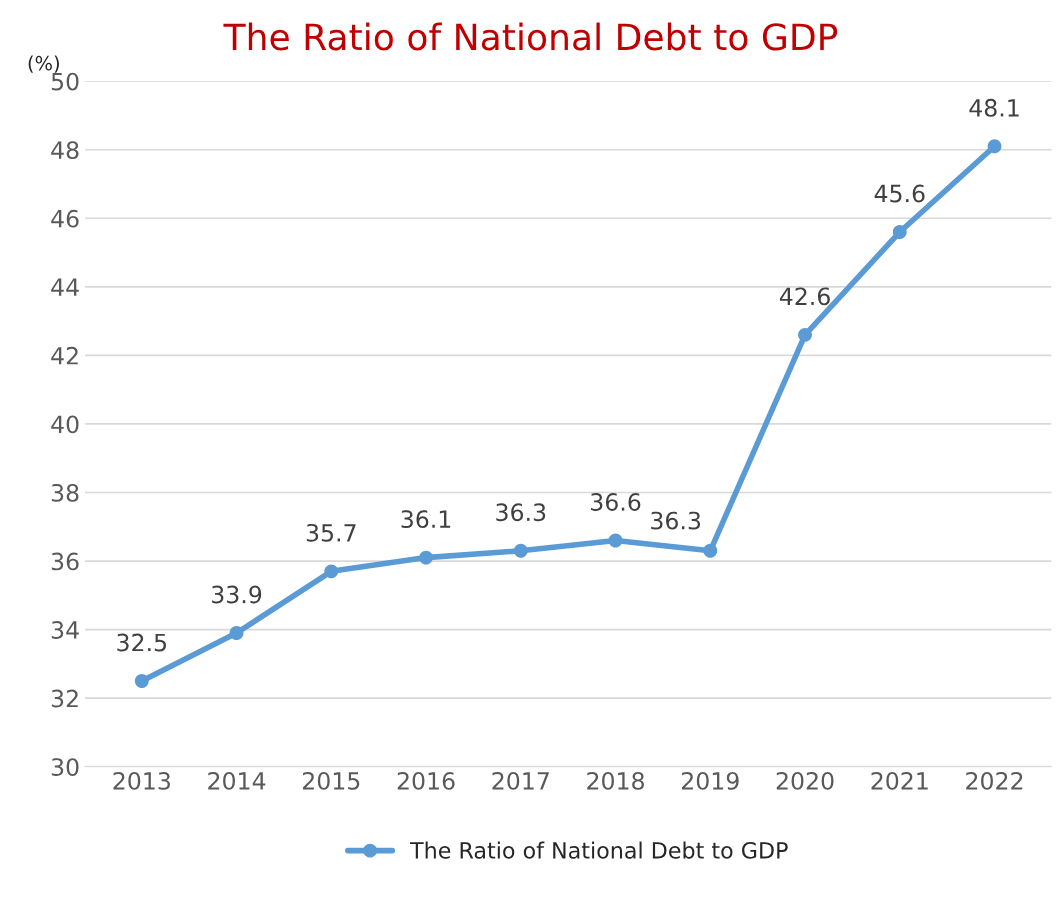 This screenshot has height=902, width=1062. I want to click on x-tick-label: 2014, so click(237, 780).